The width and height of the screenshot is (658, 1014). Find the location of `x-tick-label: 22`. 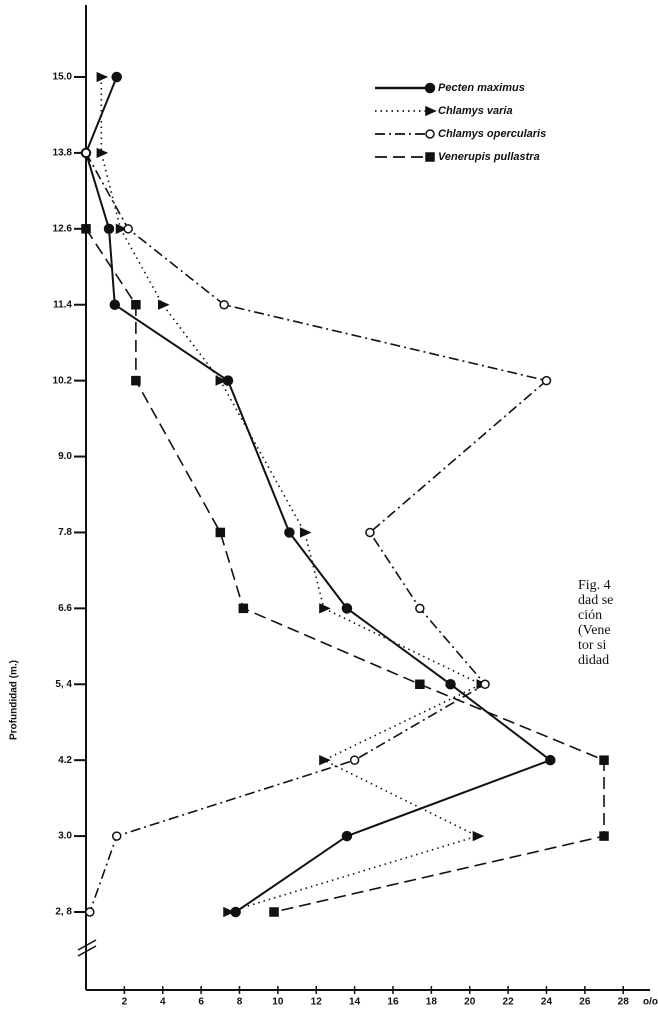

x-tick-label: 22 is located at coordinates (509, 1002).